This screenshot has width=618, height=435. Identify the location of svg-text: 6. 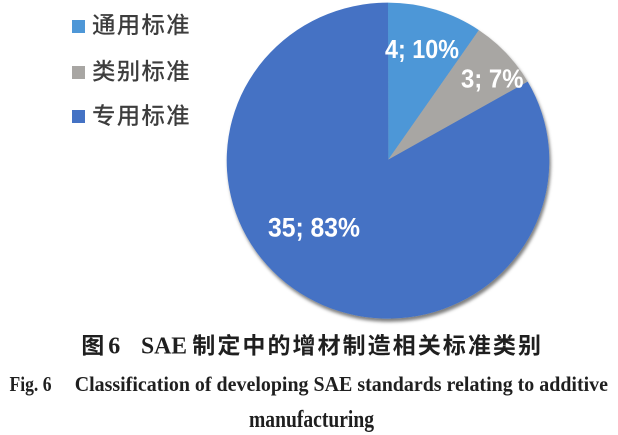
(114, 347).